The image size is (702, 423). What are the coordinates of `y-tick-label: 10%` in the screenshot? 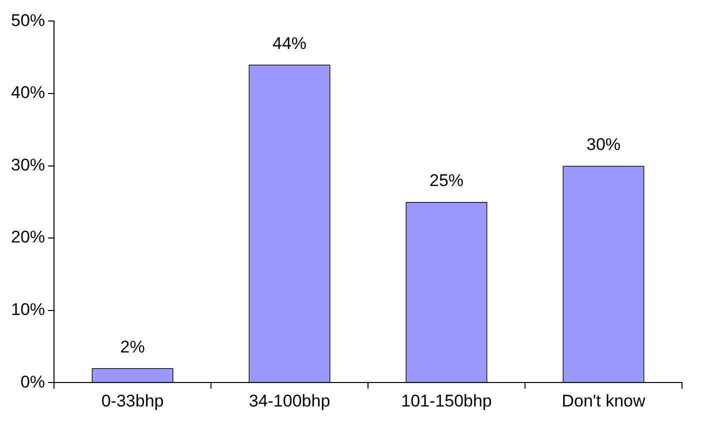 It's located at (28, 310).